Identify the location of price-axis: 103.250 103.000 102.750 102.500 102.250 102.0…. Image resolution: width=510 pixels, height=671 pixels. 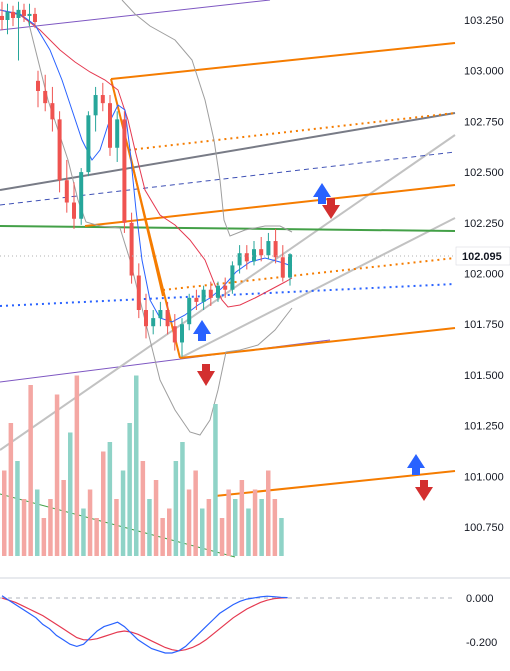
(484, 274).